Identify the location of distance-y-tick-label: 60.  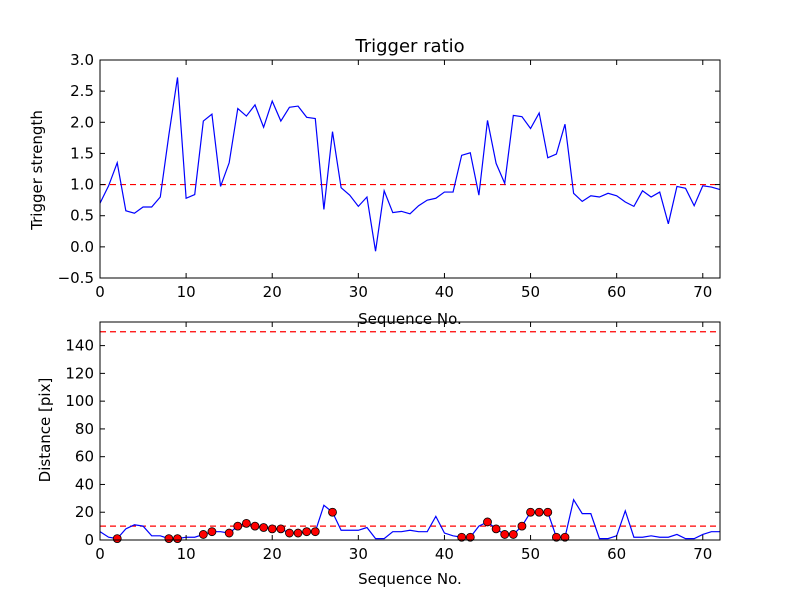
(84, 457).